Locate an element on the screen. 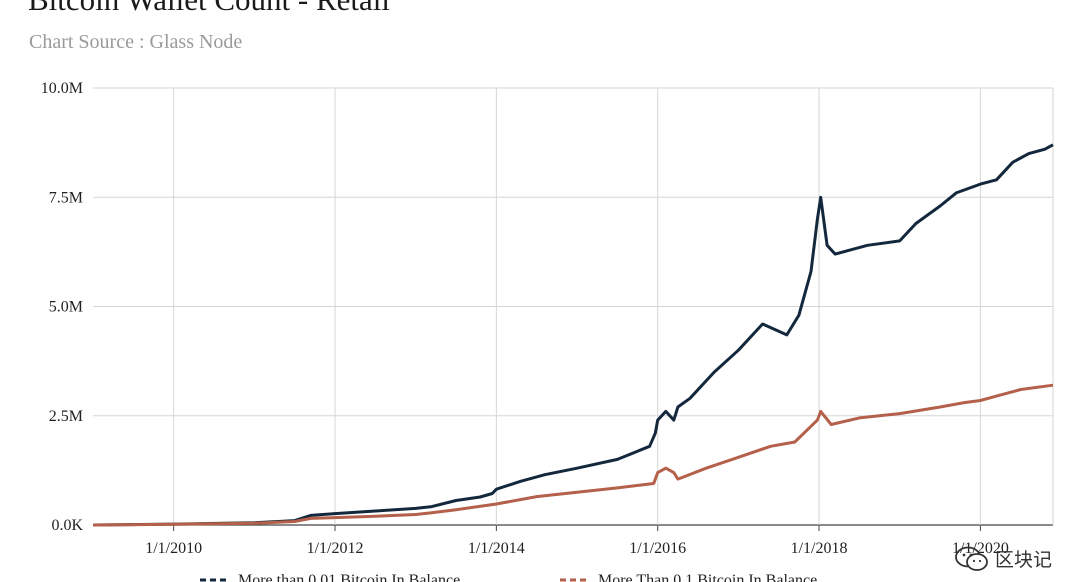 Image resolution: width=1080 pixels, height=582 pixels. y-tick-label: 10.0M is located at coordinates (62, 88).